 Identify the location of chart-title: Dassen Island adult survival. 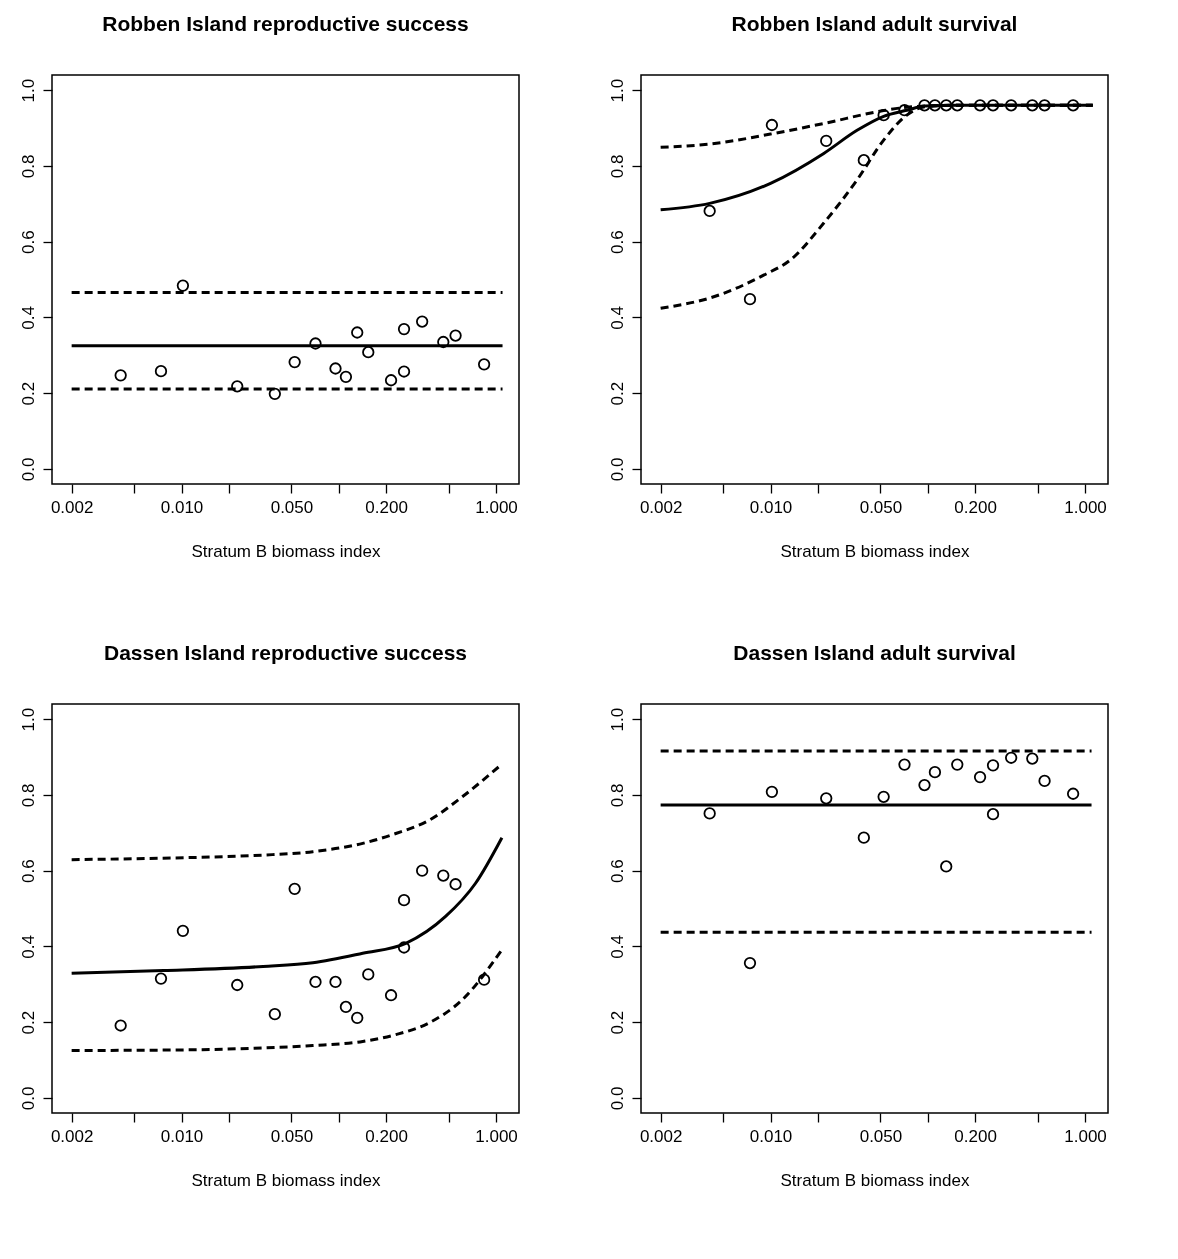
(874, 652).